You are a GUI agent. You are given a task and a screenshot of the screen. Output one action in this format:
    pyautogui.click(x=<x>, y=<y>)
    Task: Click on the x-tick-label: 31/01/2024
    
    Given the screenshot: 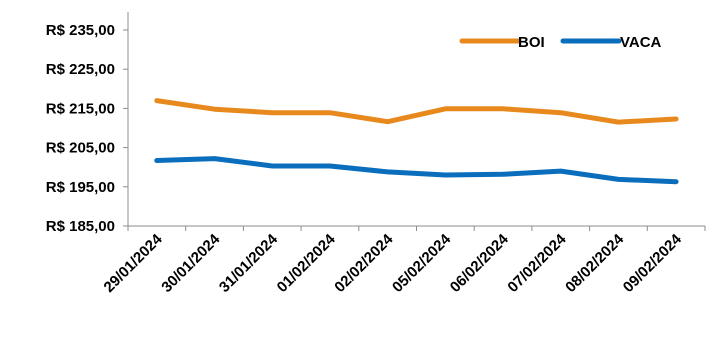 What is the action you would take?
    pyautogui.click(x=249, y=263)
    